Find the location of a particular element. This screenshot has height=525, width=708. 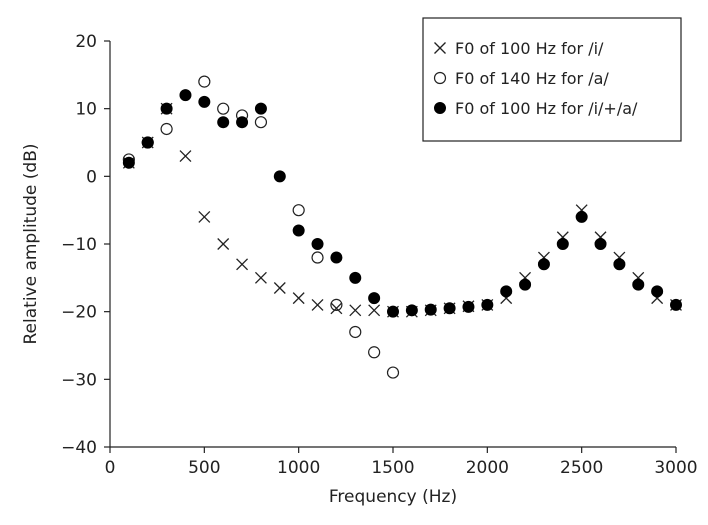

y-tick-label: −20 is located at coordinates (79, 313).